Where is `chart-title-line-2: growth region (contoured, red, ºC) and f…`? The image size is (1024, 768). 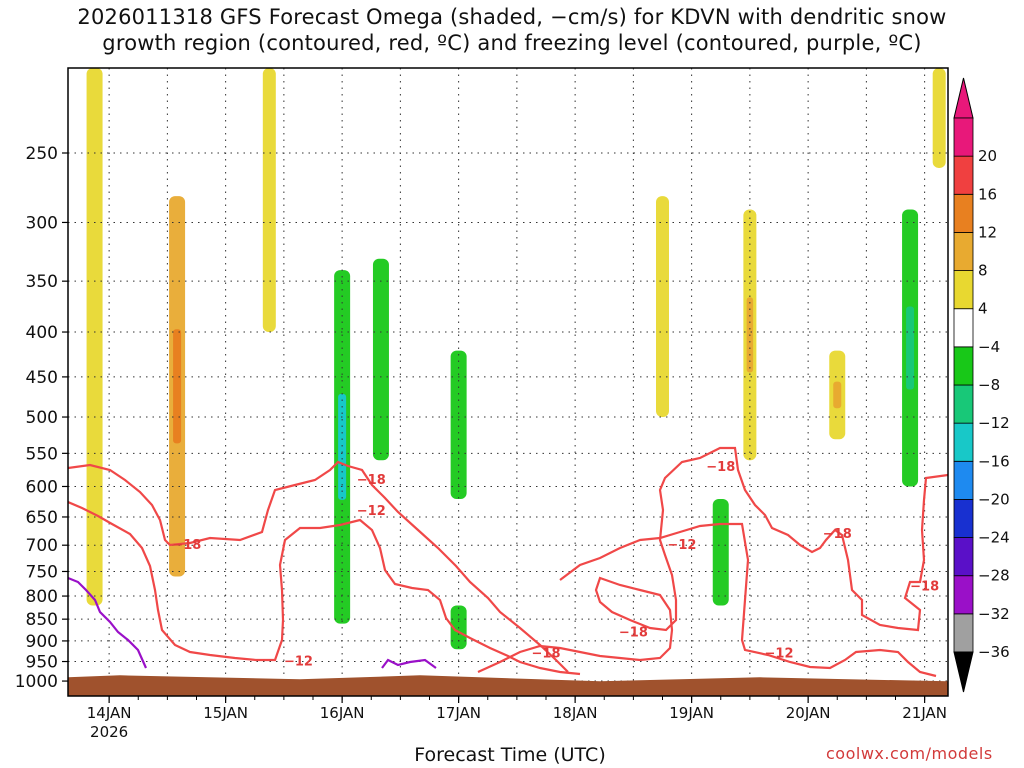 chart-title-line-2: growth region (contoured, red, ºC) and f… is located at coordinates (512, 43).